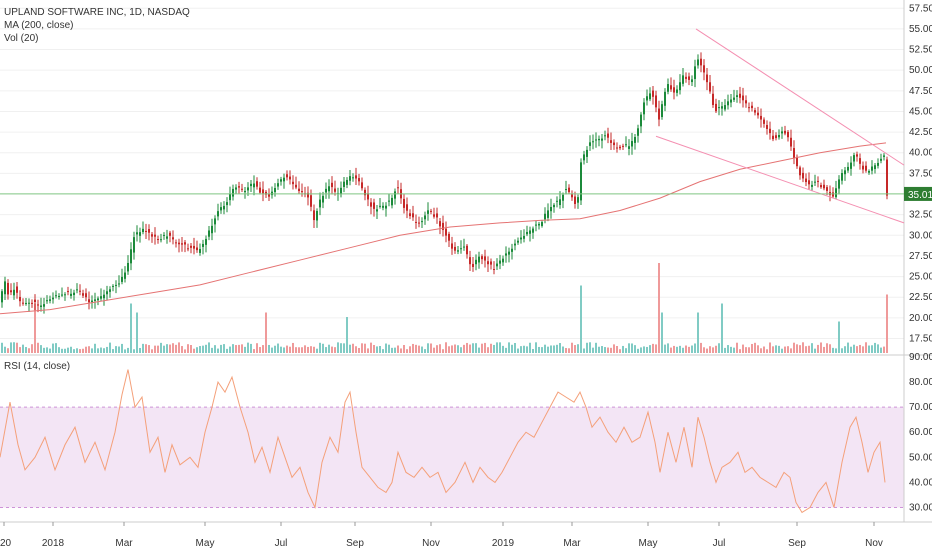  What do you see at coordinates (97, 12) in the screenshot?
I see `symbol-title: UPLAND SOFTWARE INC, 1D, NASDAQ` at bounding box center [97, 12].